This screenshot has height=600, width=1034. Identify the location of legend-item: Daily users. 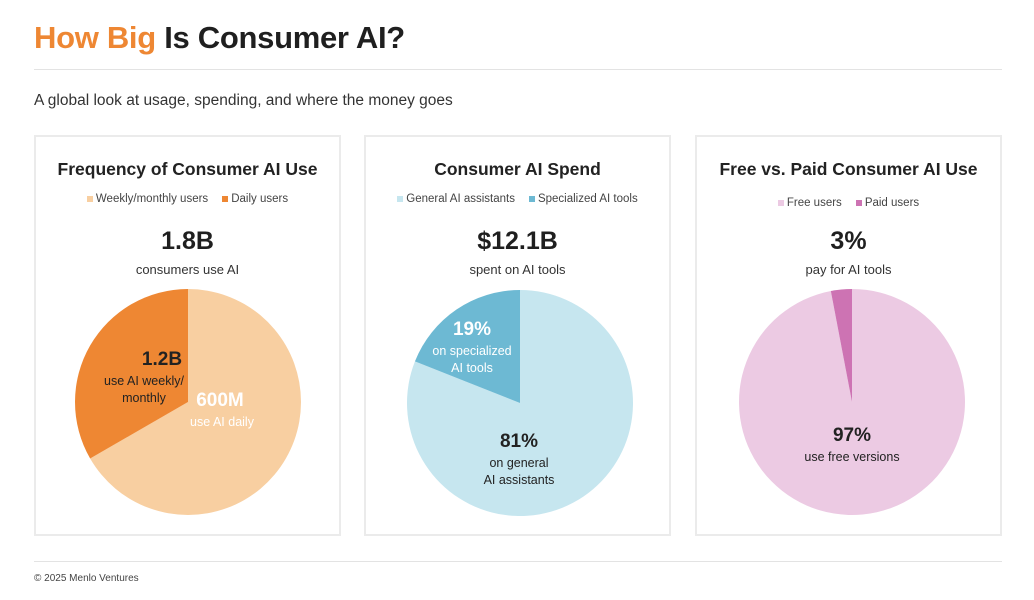
(255, 199).